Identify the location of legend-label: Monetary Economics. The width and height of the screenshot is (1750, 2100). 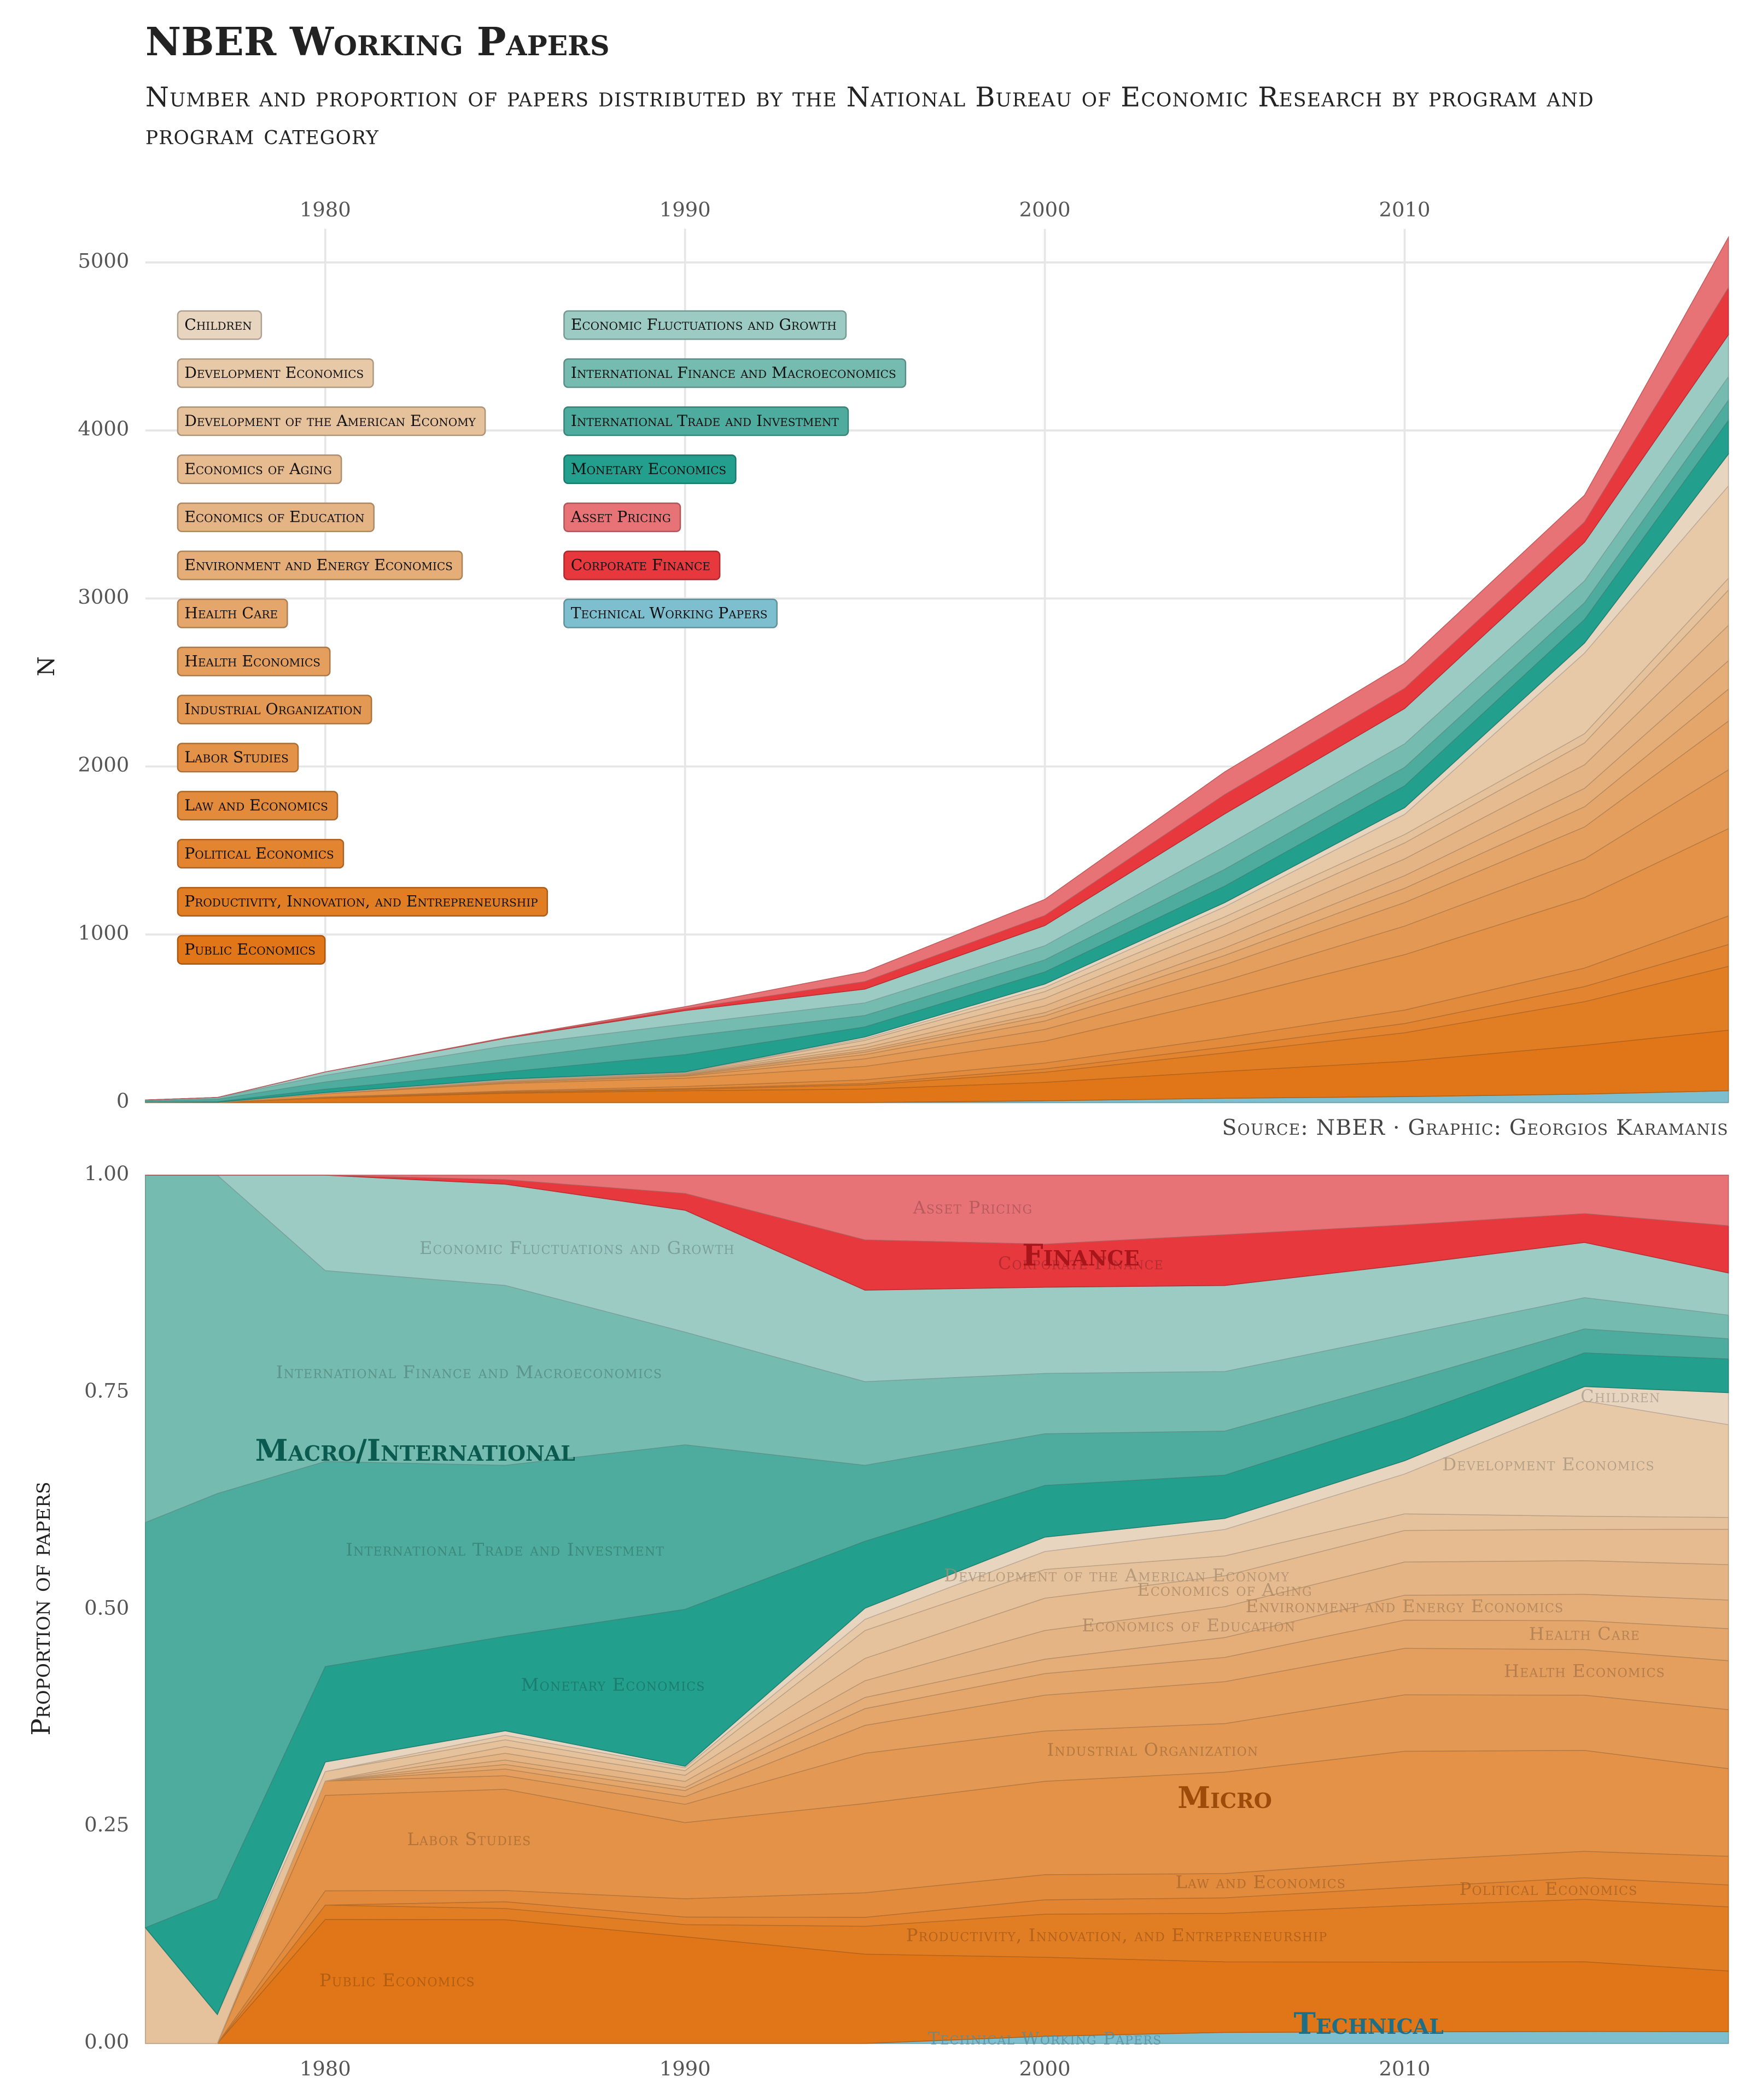
(648, 469).